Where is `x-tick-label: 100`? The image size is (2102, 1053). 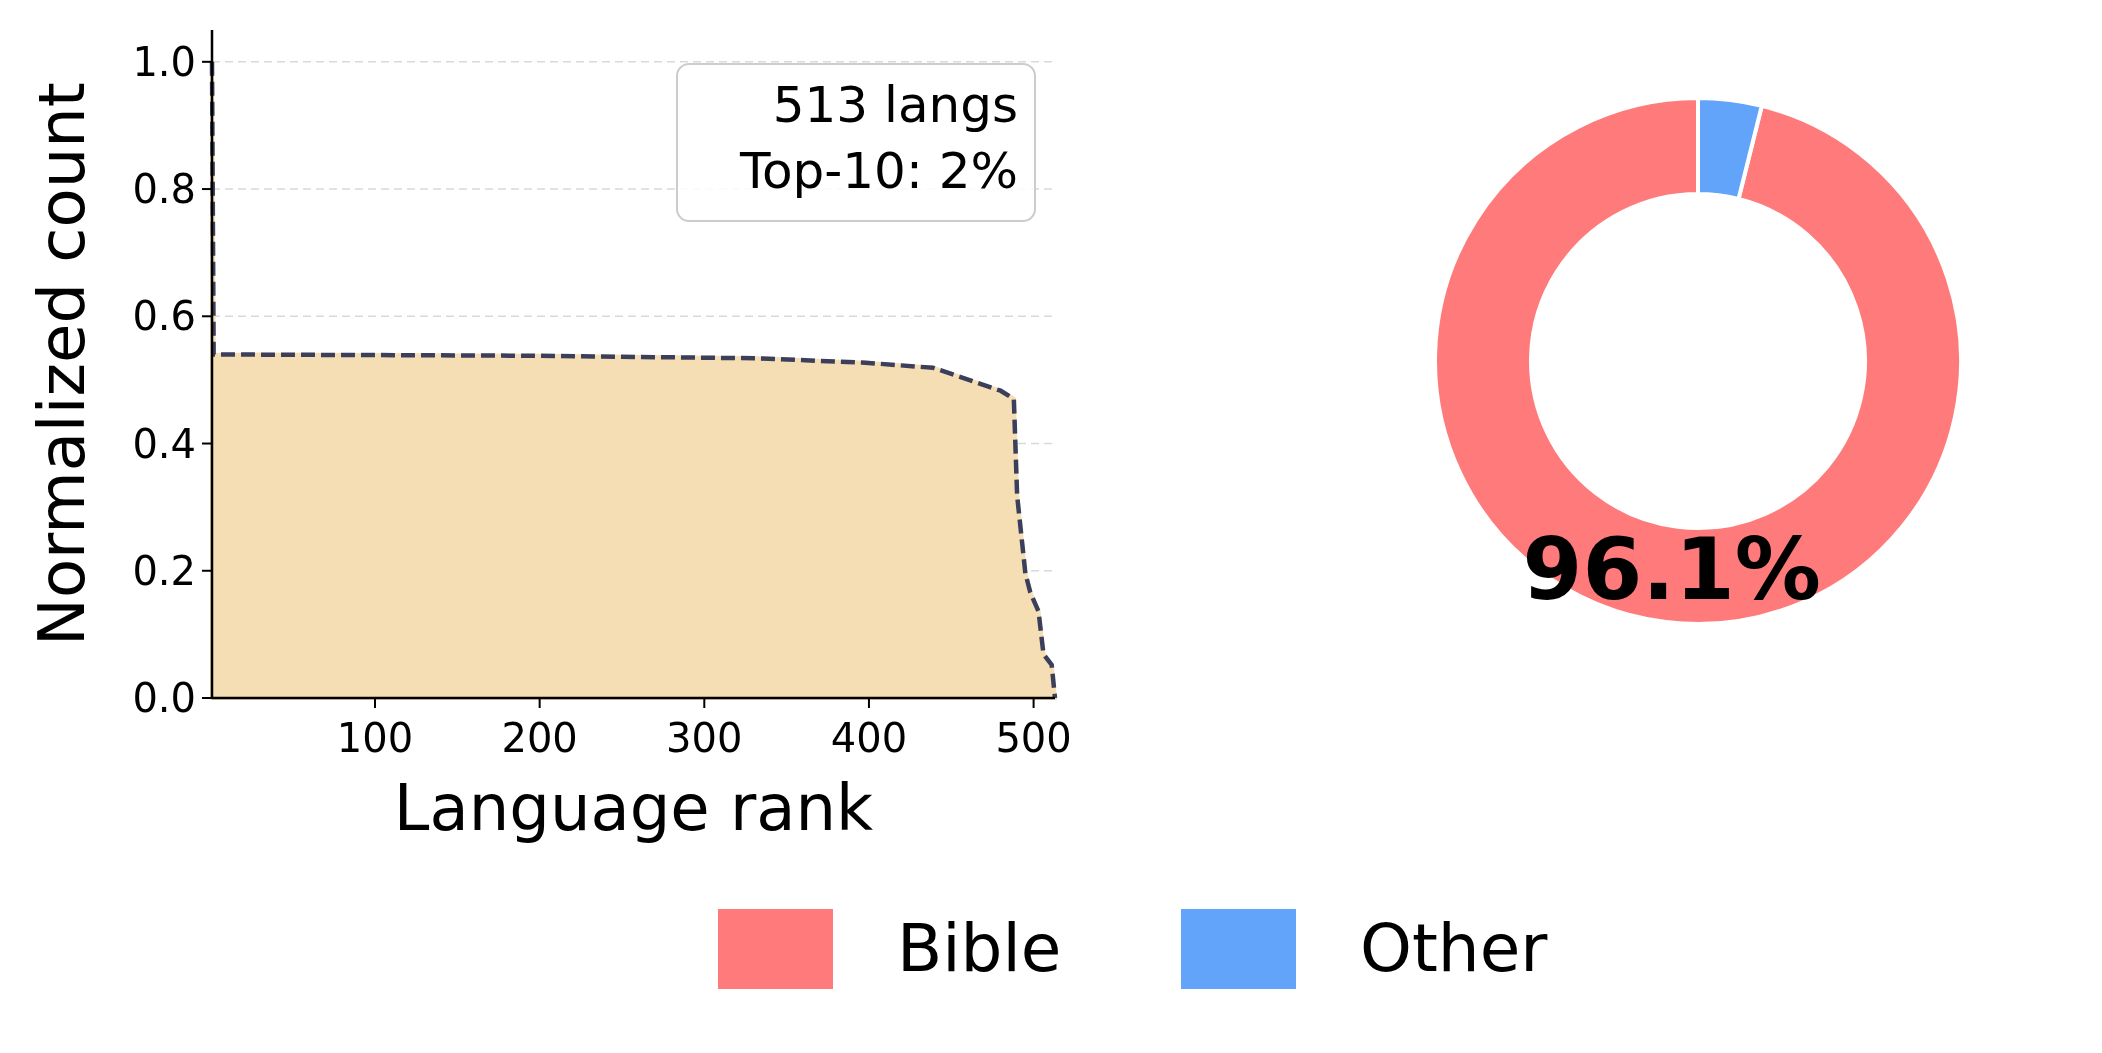 x-tick-label: 100 is located at coordinates (375, 738).